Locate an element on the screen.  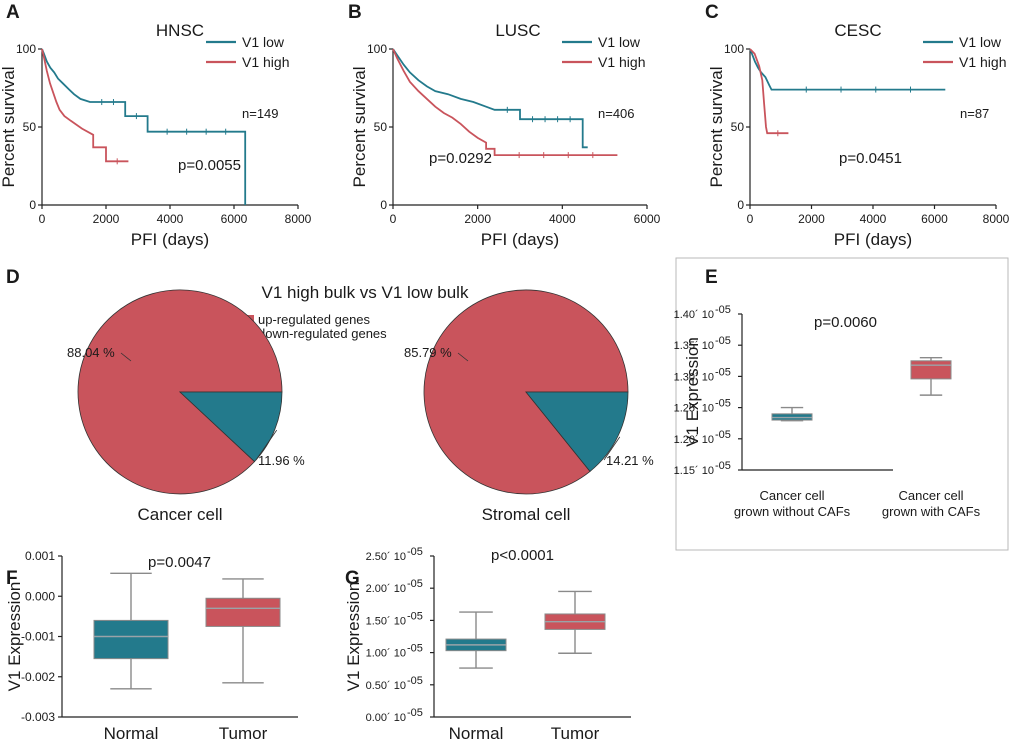
y-tick-label: 2.00´ 10 is located at coordinates (386, 589).